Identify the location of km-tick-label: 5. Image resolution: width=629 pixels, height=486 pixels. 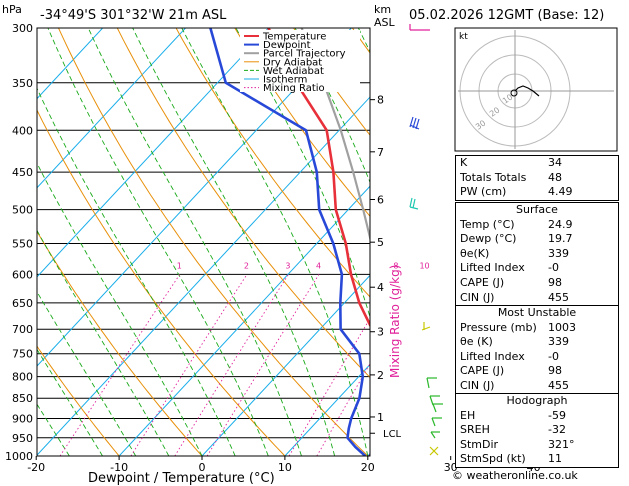
(380, 242).